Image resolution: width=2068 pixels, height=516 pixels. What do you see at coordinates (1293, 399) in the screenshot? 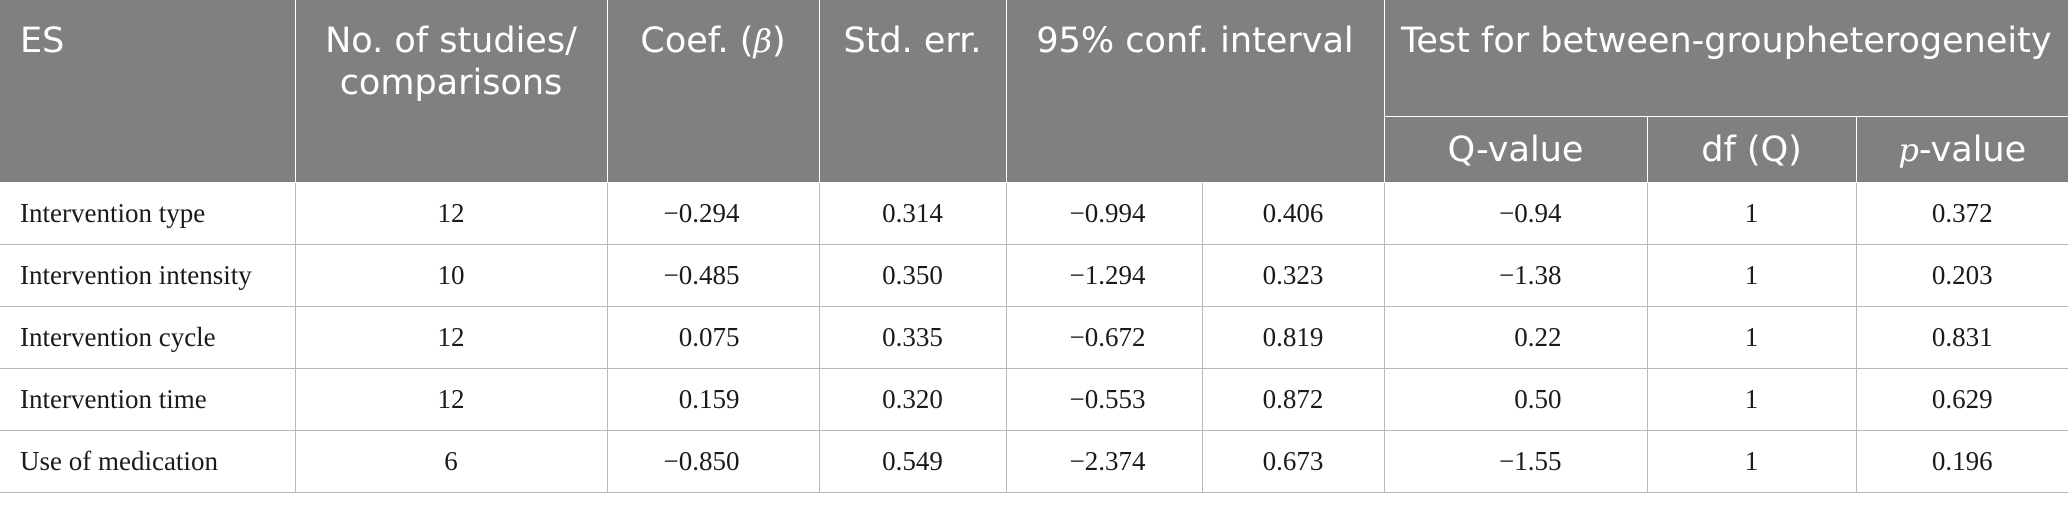
I see `cell-ci-high: 0.872` at bounding box center [1293, 399].